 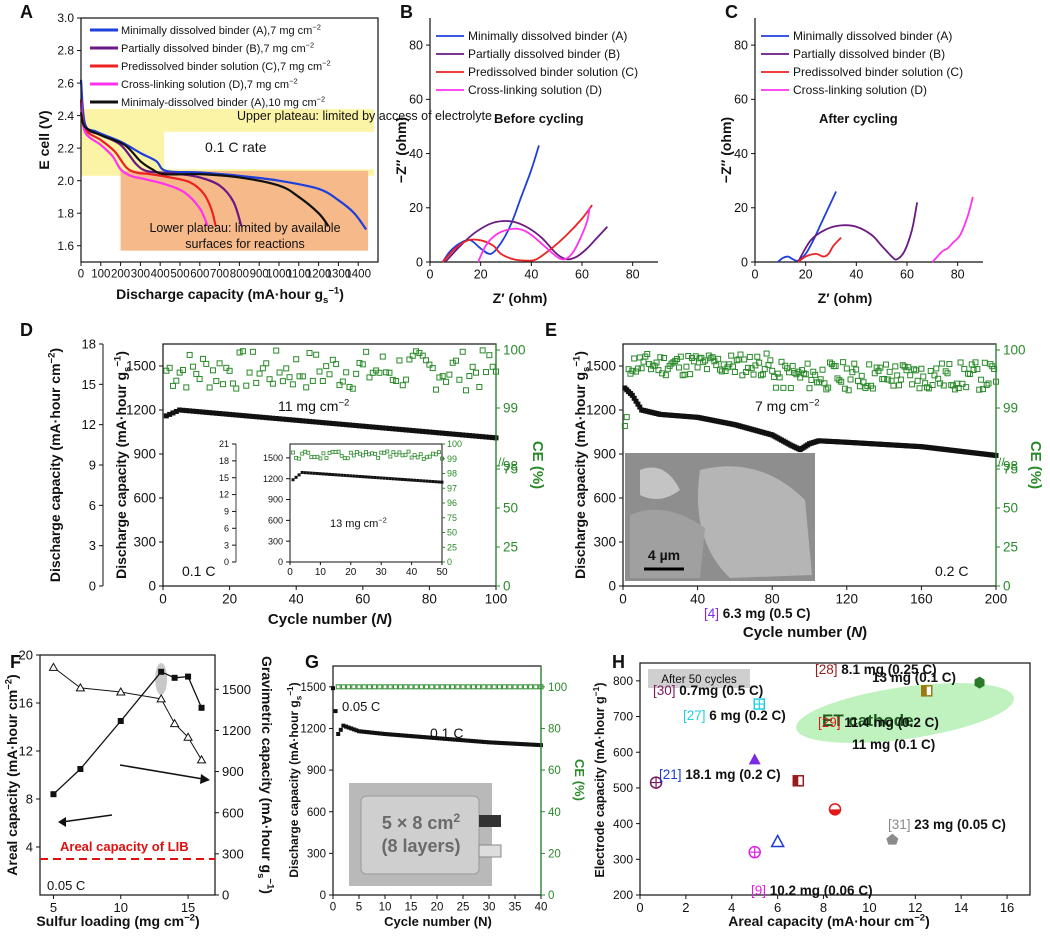 I want to click on data-marker-fill, so click(x=924, y=690).